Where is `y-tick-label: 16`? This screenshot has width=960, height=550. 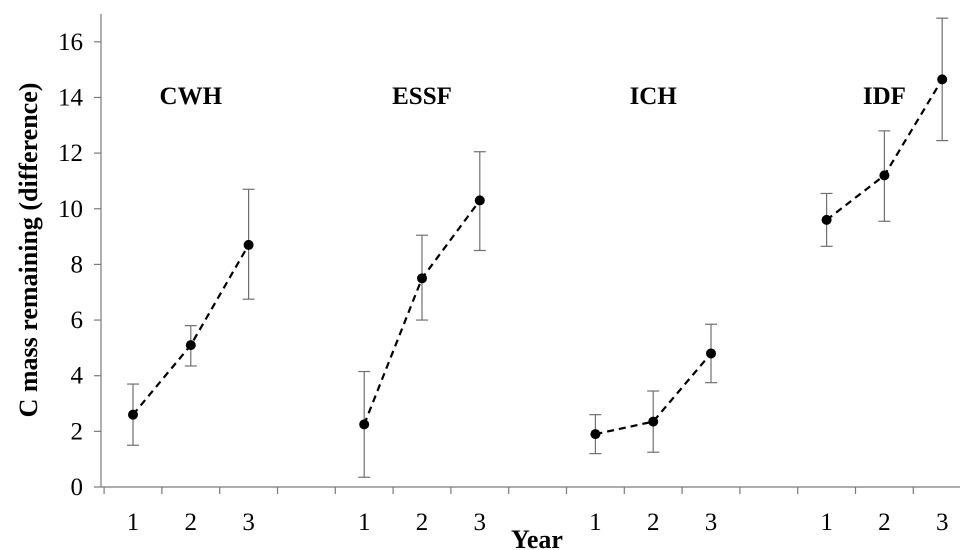 y-tick-label: 16 is located at coordinates (70, 42).